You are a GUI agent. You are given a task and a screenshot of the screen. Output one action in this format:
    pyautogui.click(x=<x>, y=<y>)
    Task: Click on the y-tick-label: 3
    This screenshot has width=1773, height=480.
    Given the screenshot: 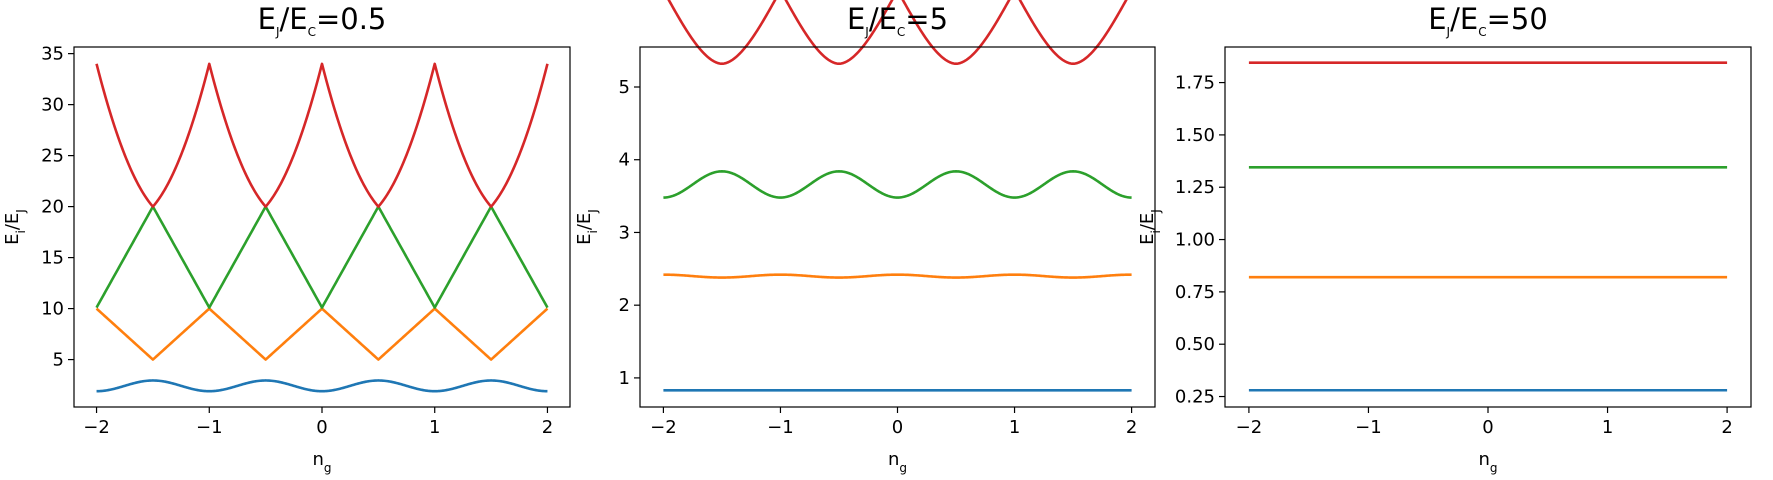 What is the action you would take?
    pyautogui.click(x=624, y=232)
    